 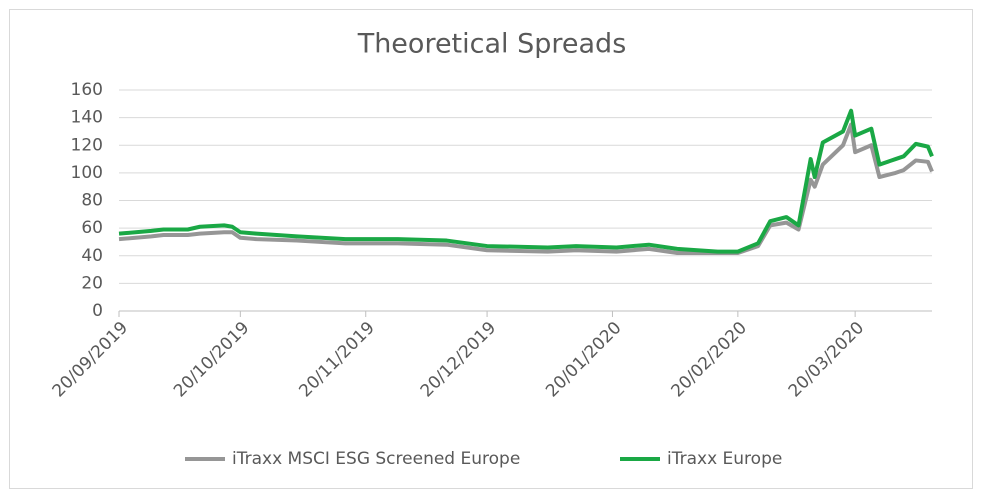 I want to click on y-tick-label: 0, so click(x=97, y=311).